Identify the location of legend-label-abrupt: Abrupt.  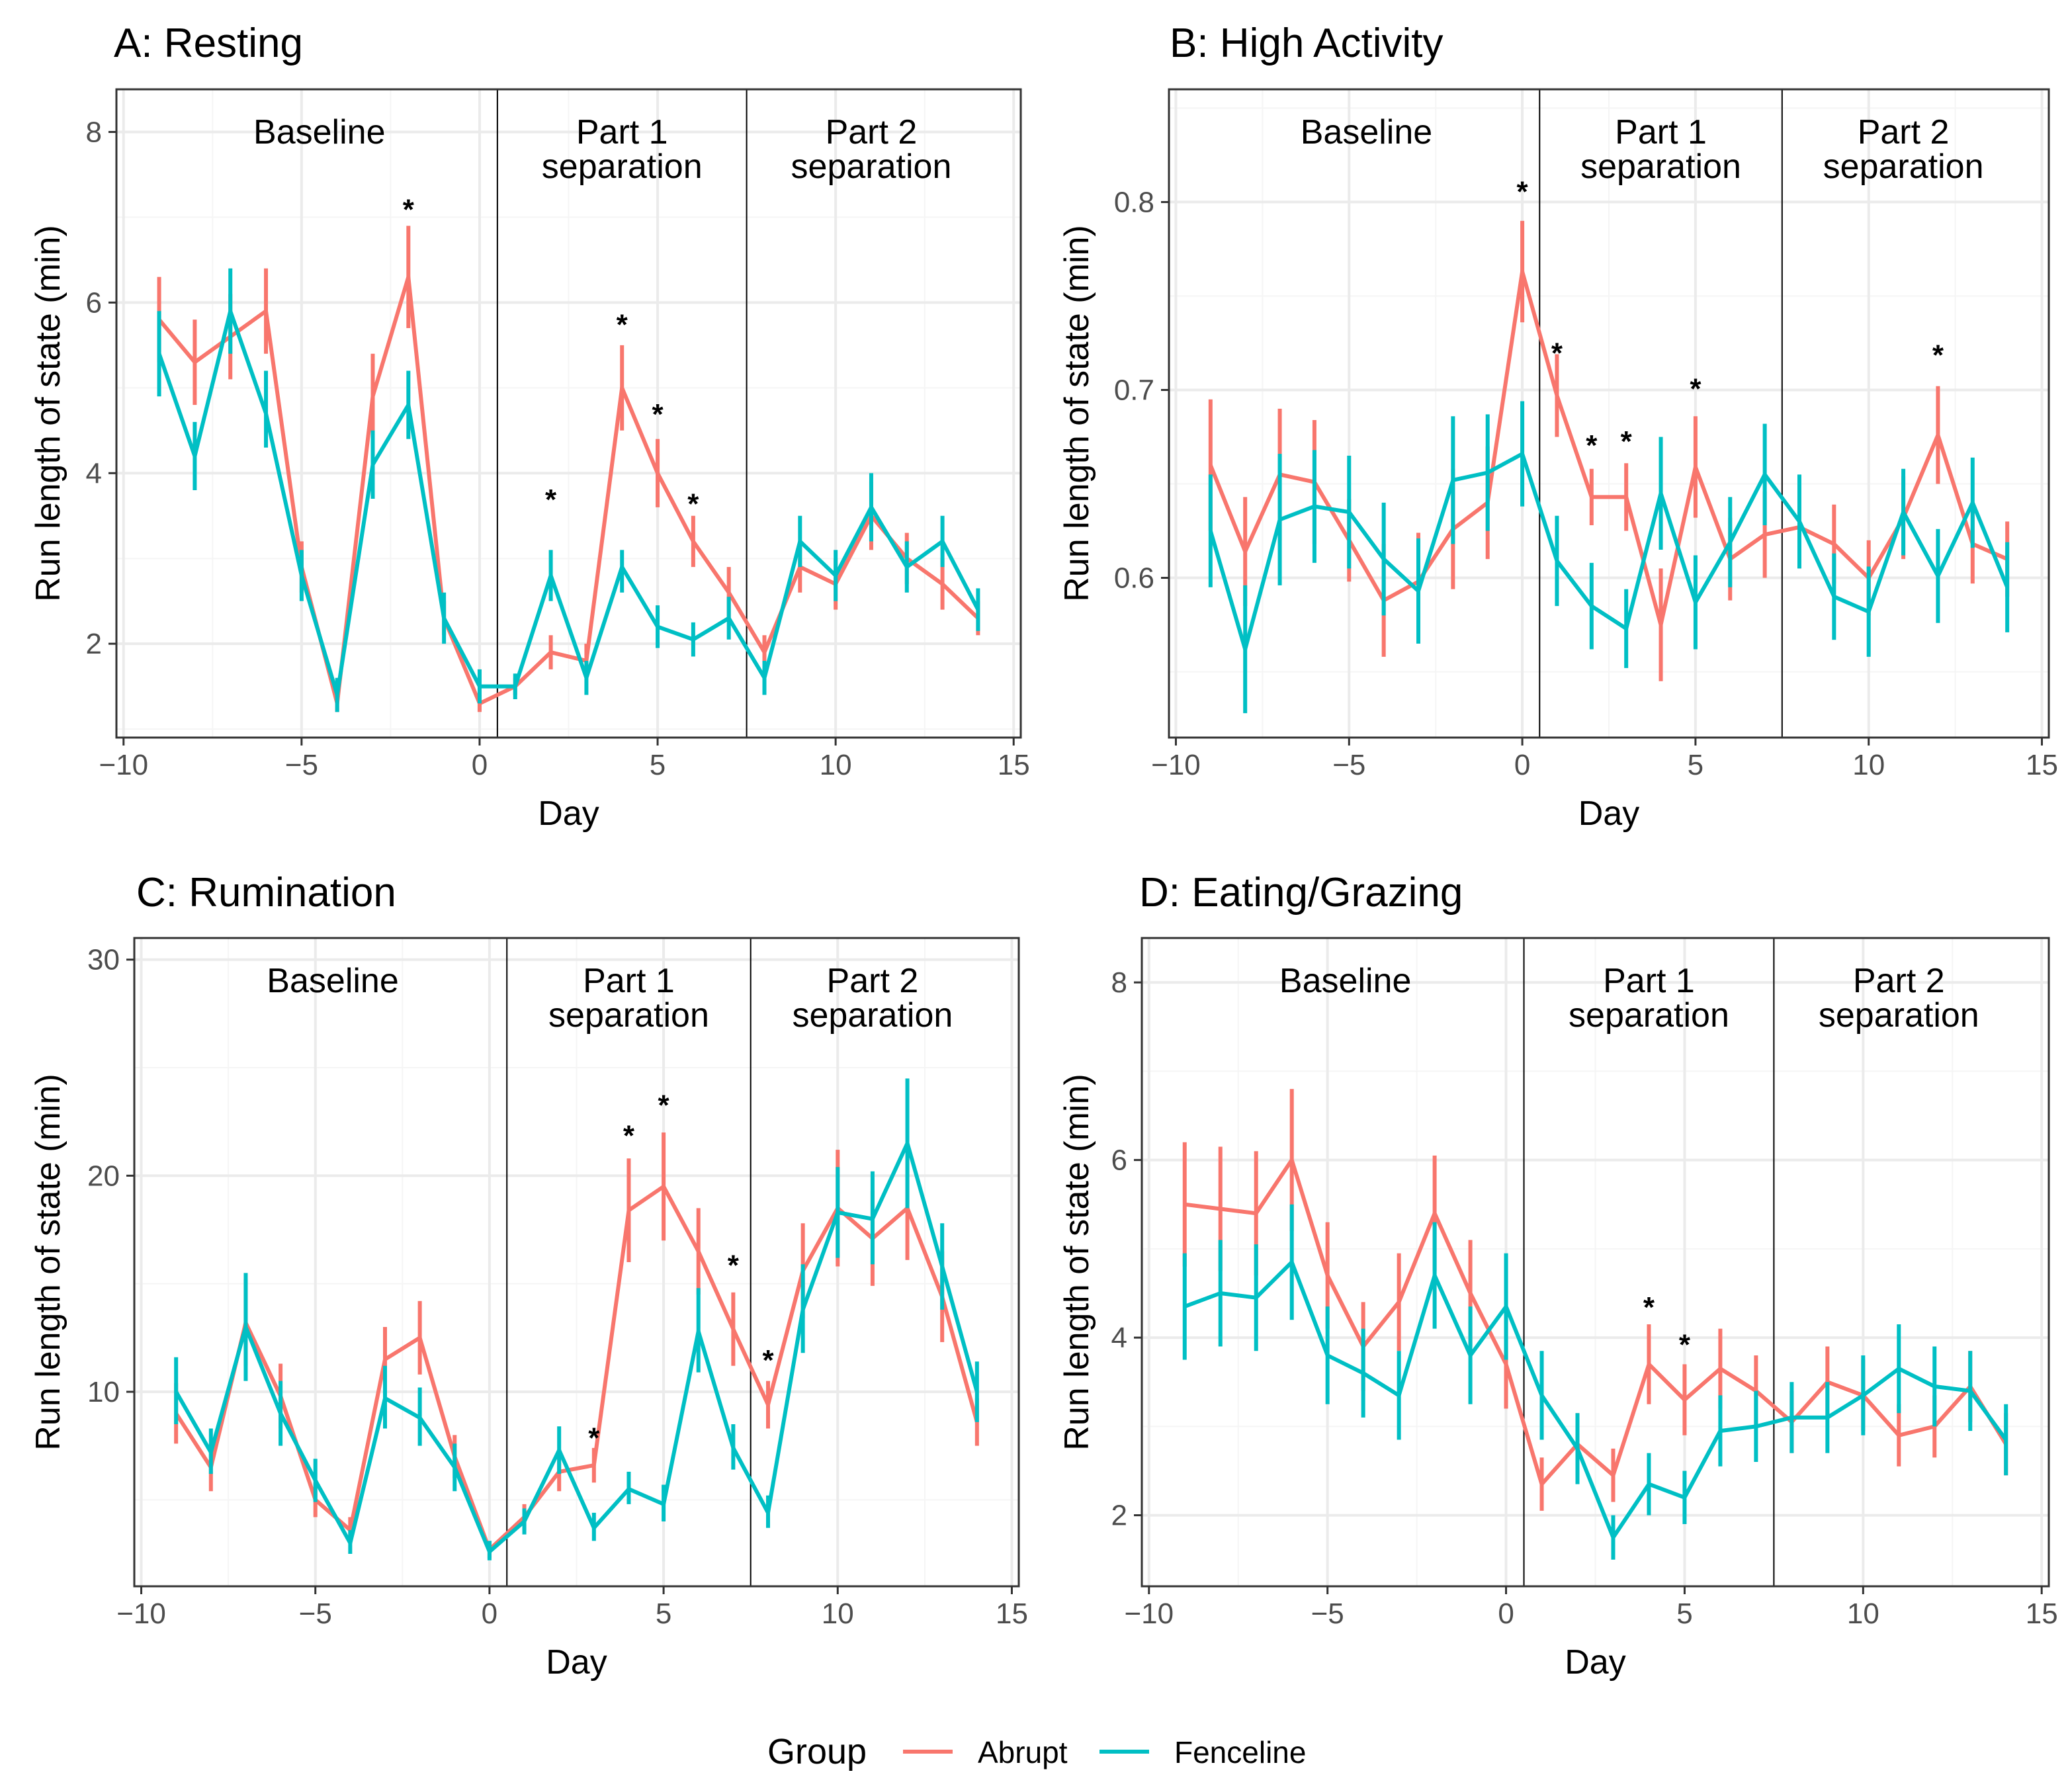
(1023, 1752).